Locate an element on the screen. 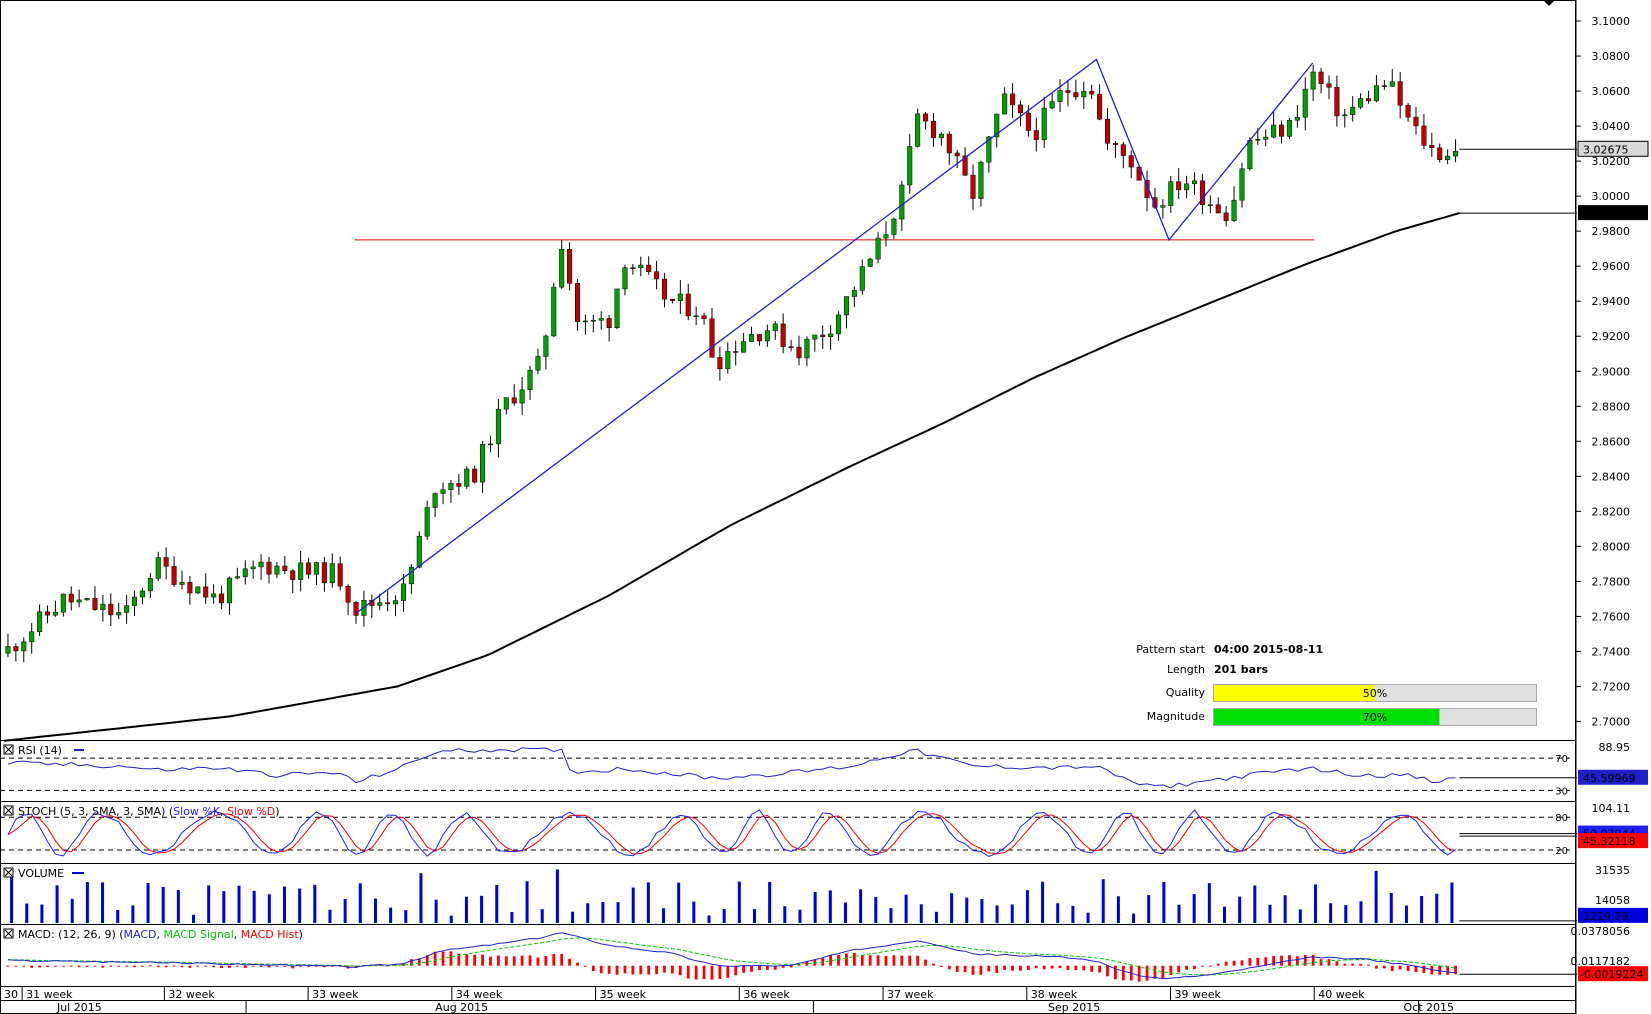 Image resolution: width=1651 pixels, height=1014 pixels. macd-signal-legend: MACD Signal is located at coordinates (199, 934).